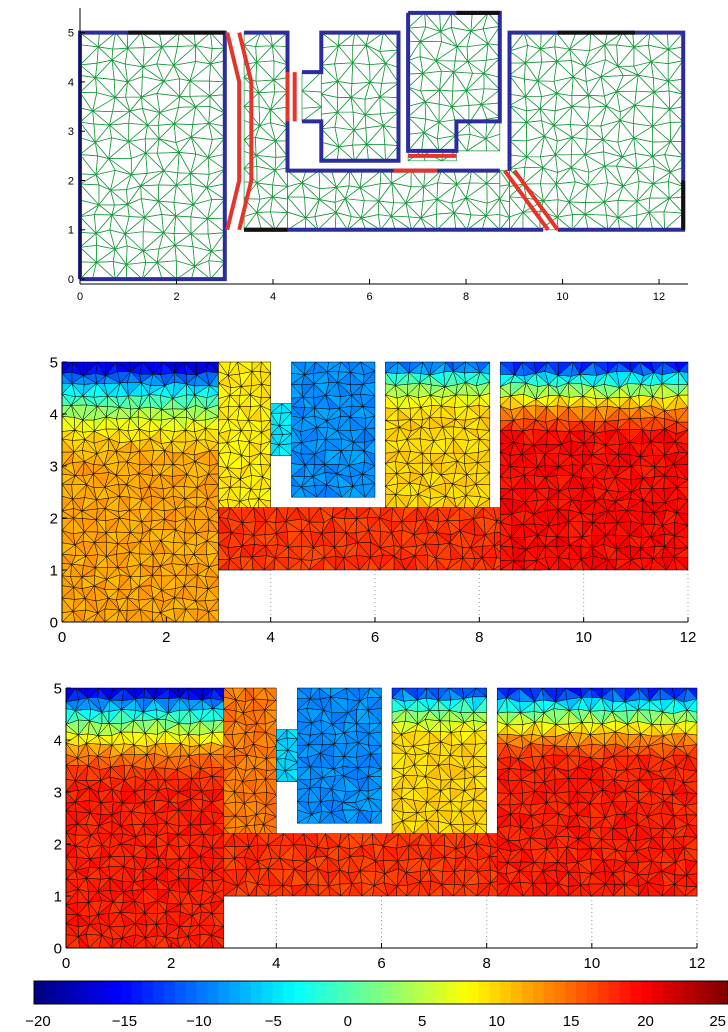 This screenshot has width=728, height=1032. Describe the element at coordinates (596, 131) in the screenshot. I see `wall` at that location.